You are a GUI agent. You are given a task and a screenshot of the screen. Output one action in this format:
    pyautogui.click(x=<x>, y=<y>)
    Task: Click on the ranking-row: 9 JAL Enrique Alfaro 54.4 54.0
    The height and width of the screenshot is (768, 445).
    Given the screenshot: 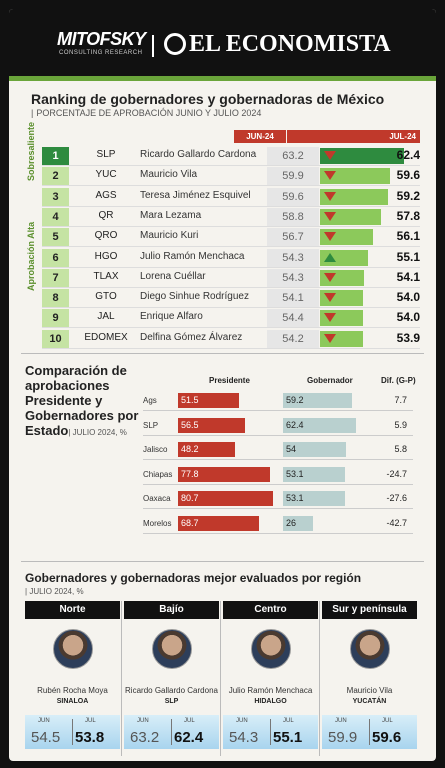 What is the action you would take?
    pyautogui.click(x=231, y=318)
    